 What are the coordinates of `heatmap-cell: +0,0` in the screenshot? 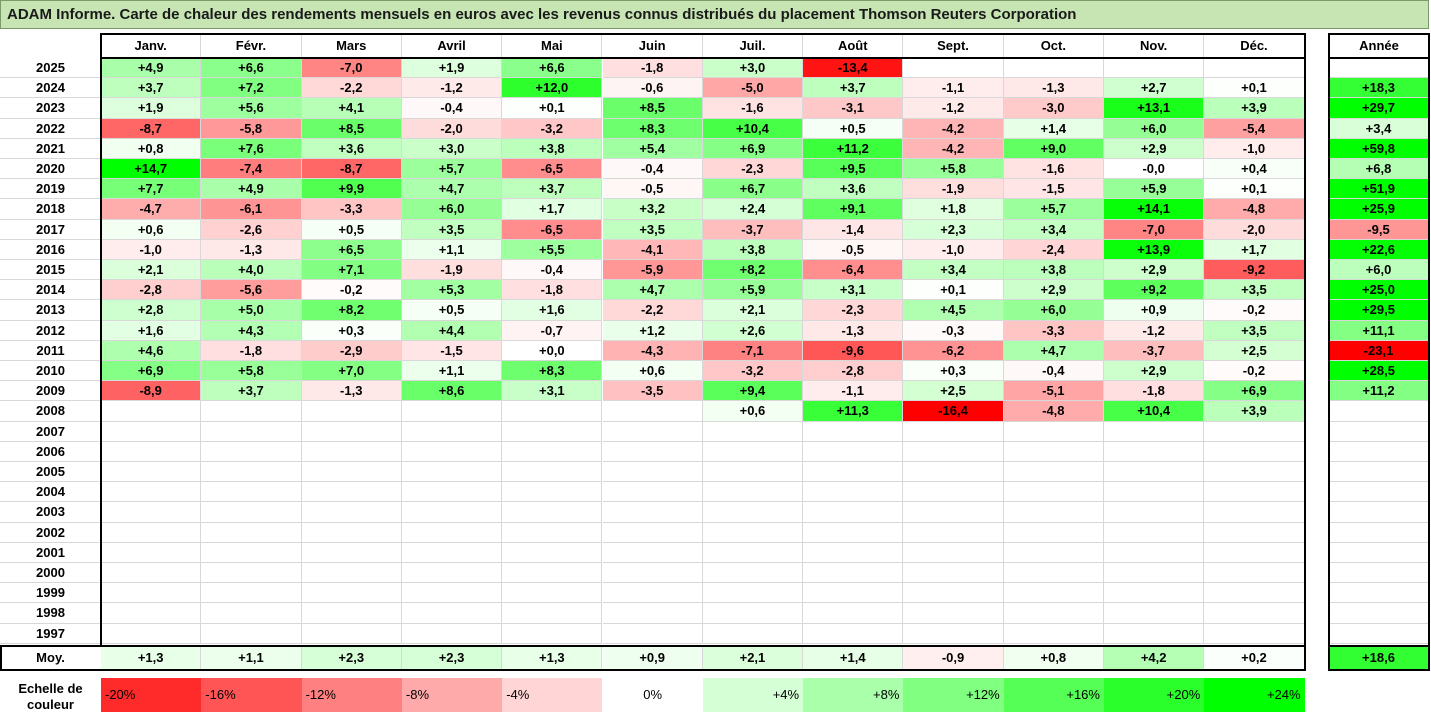 It's located at (552, 350).